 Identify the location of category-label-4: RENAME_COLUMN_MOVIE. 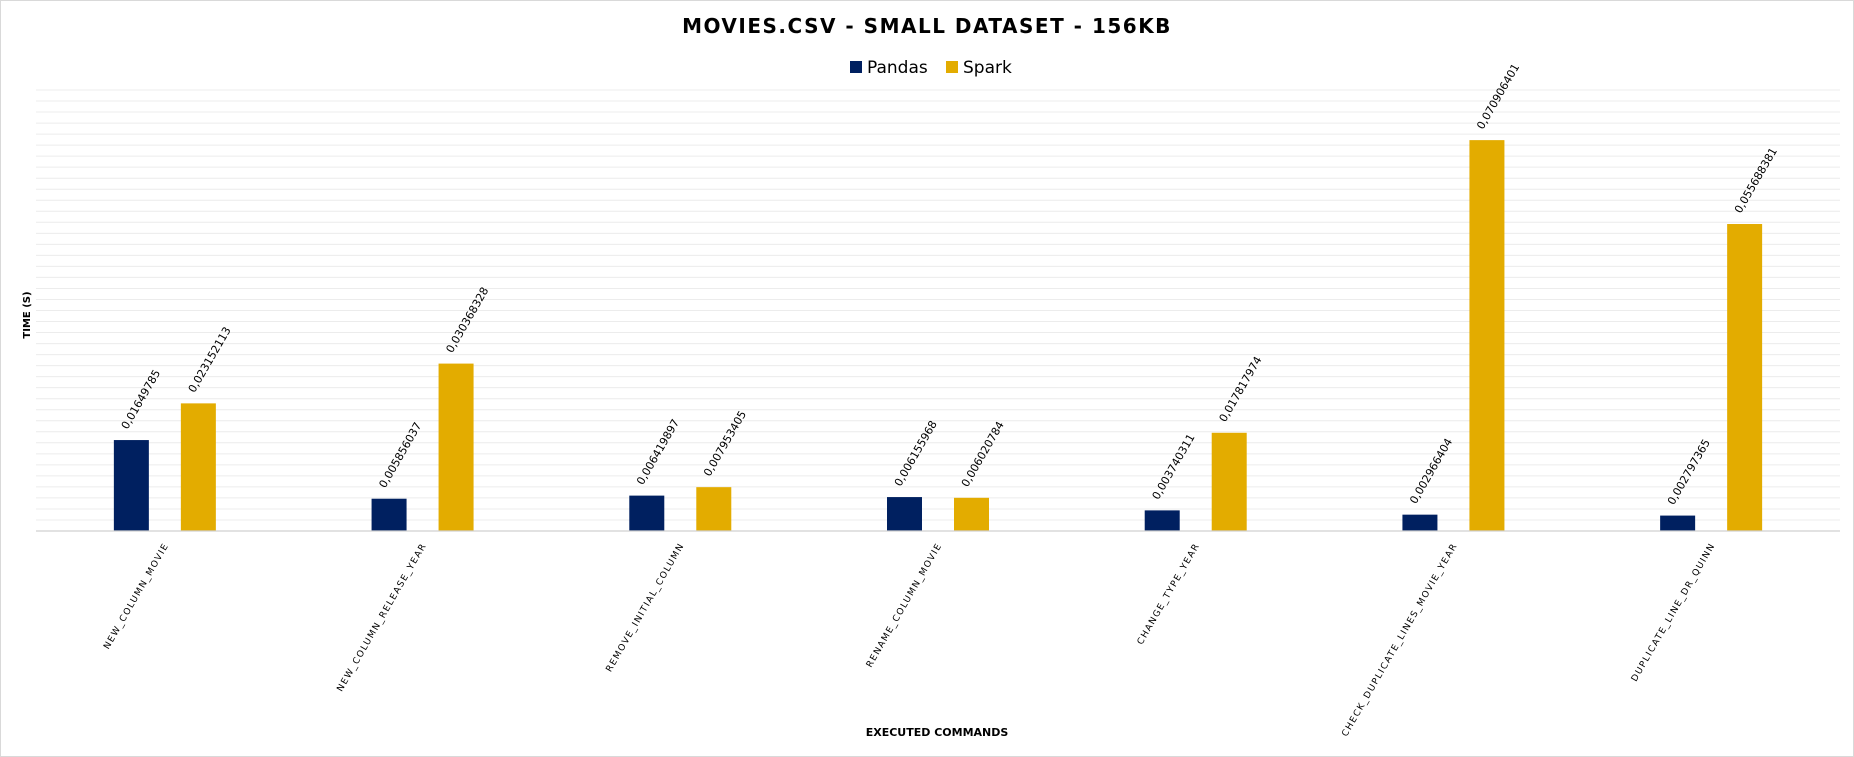
(905, 606).